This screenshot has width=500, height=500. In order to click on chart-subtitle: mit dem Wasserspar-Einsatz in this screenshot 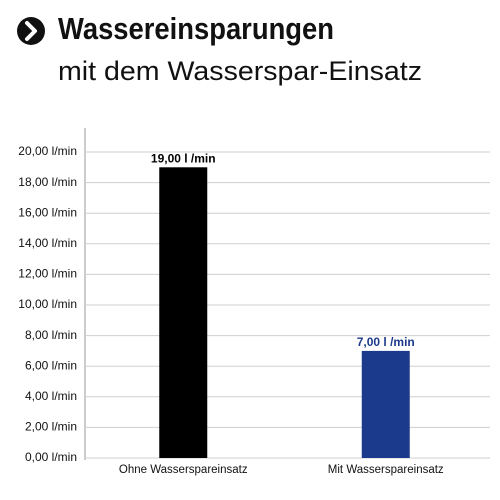, I will do `click(240, 71)`.